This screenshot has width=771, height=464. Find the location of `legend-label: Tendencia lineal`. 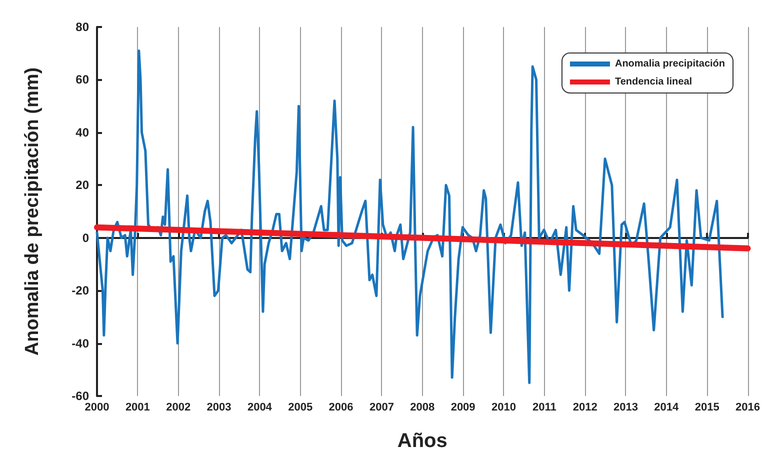

legend-label: Tendencia lineal is located at coordinates (653, 82).